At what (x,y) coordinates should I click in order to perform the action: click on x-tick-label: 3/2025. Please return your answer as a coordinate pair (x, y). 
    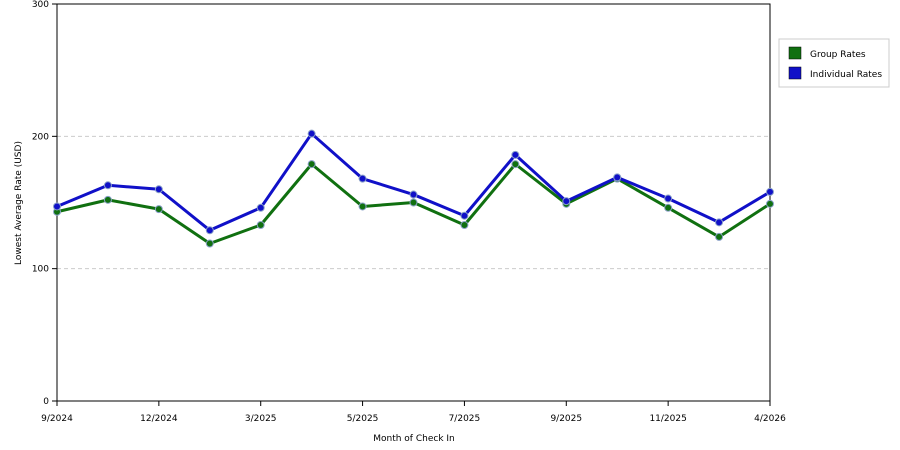
    Looking at the image, I should click on (261, 419).